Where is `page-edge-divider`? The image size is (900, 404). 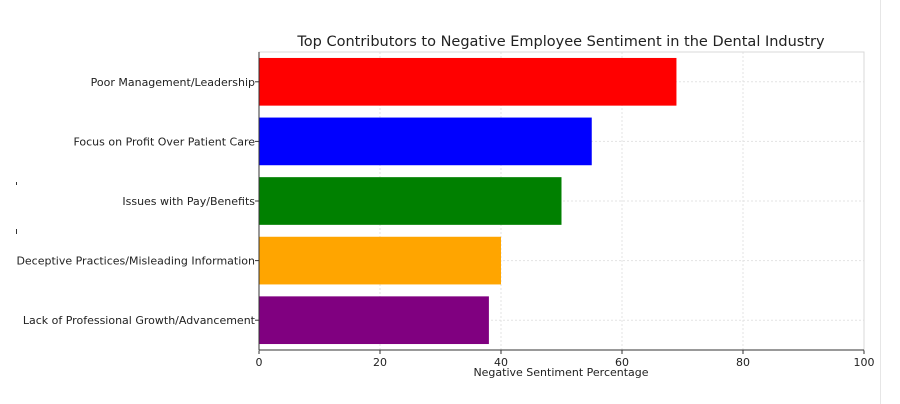 page-edge-divider is located at coordinates (880, 202).